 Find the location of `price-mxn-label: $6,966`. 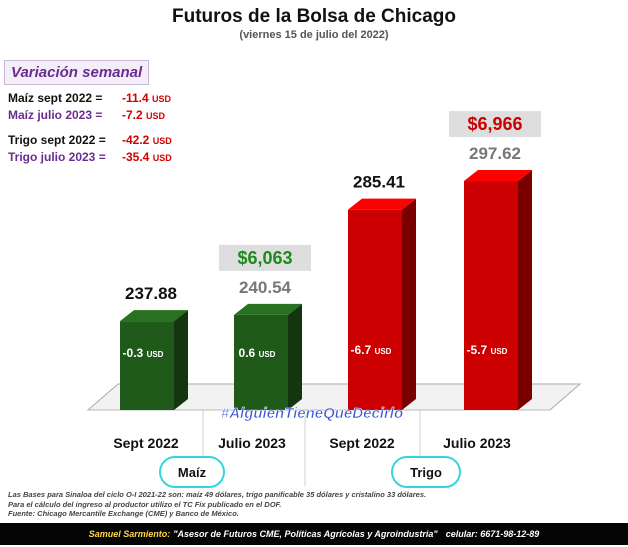

price-mxn-label: $6,966 is located at coordinates (494, 124).